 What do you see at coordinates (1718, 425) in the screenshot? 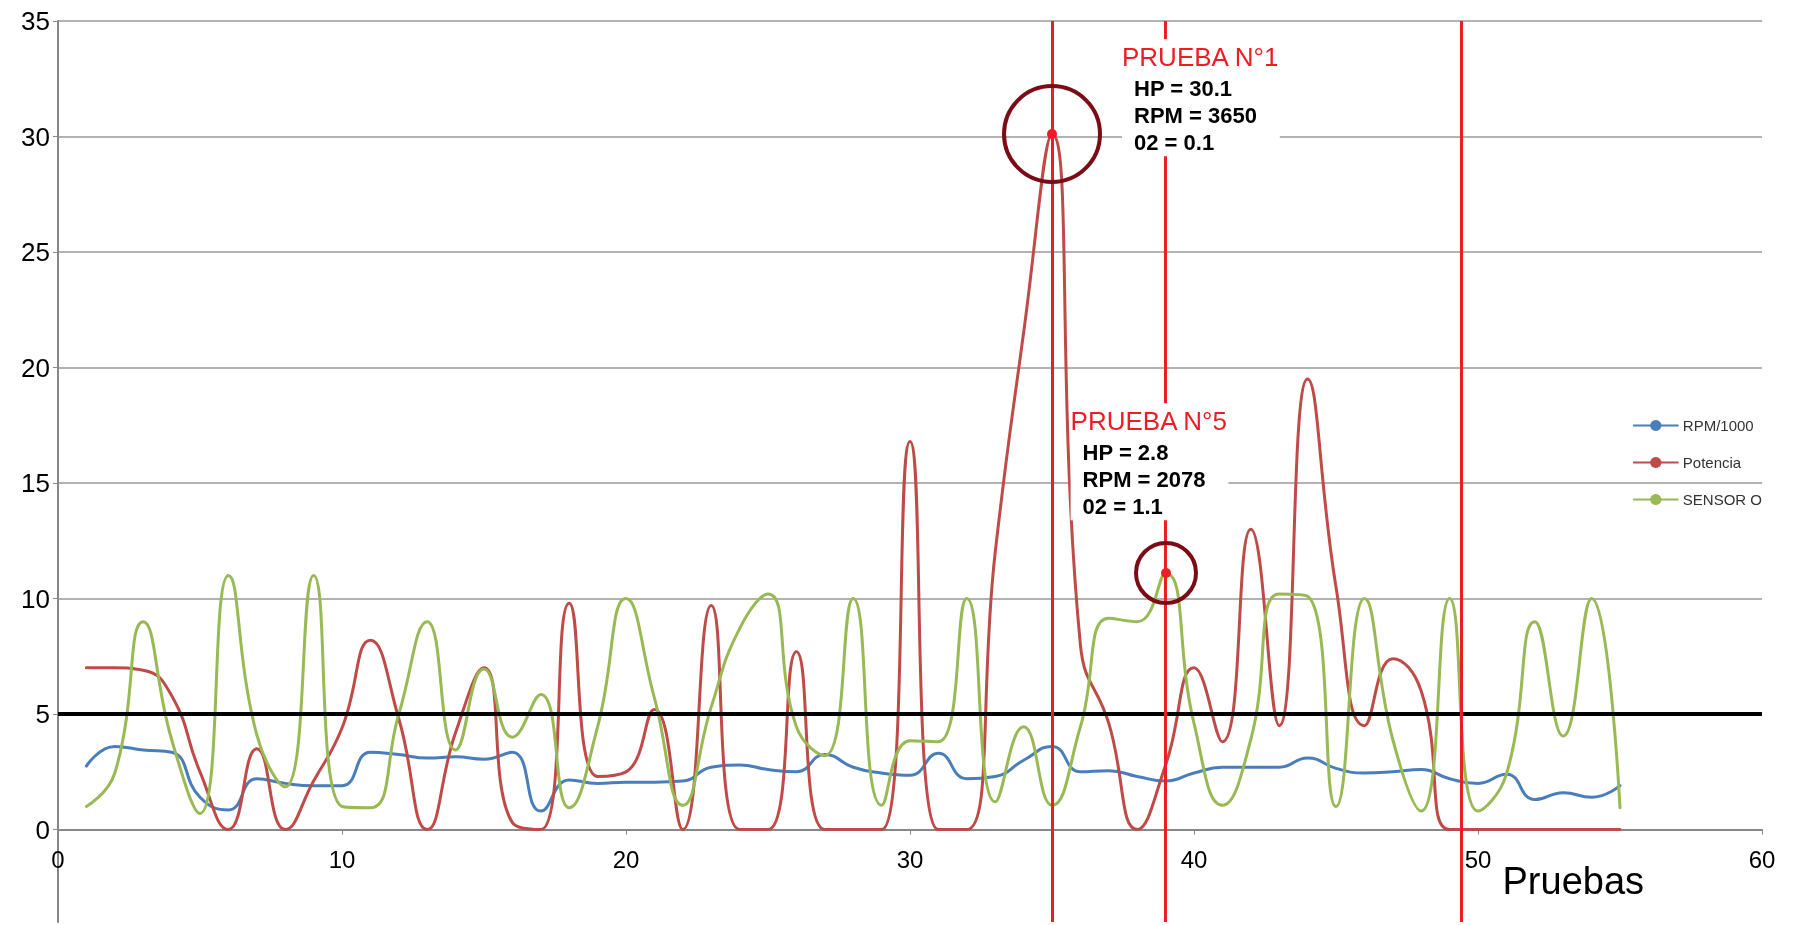
I see `legend-label: RPM/1000` at bounding box center [1718, 425].